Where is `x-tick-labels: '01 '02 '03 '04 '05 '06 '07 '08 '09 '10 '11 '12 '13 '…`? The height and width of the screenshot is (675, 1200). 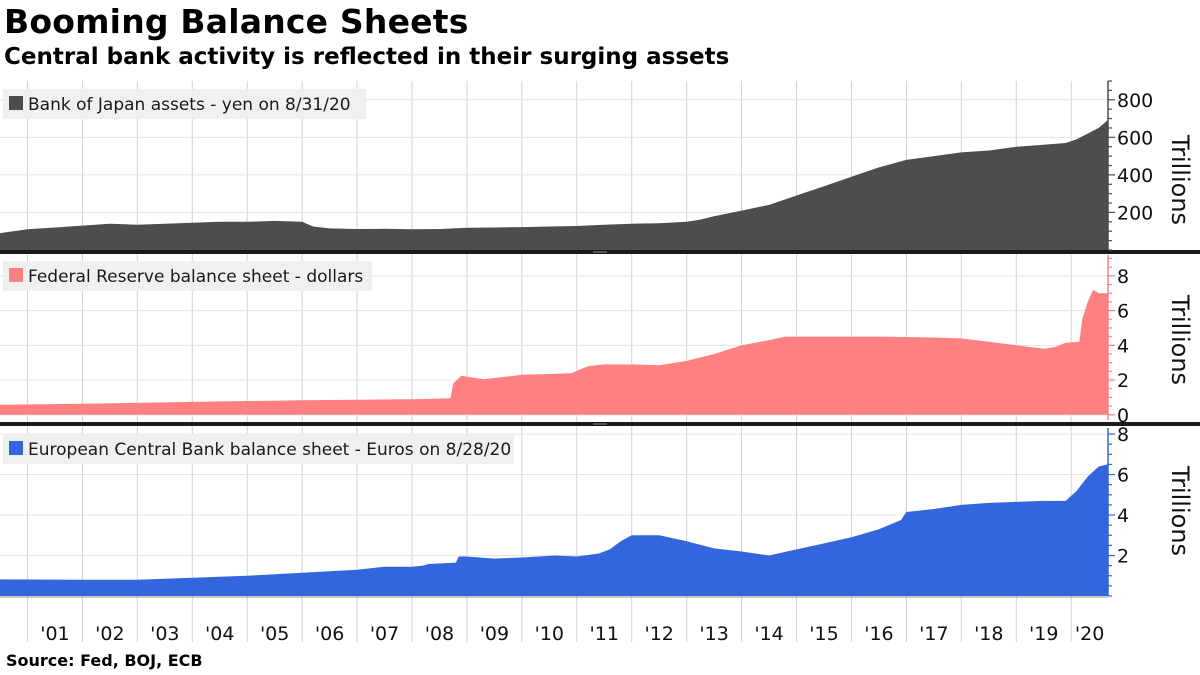 x-tick-labels: '01 '02 '03 '04 '05 '06 '07 '08 '09 '10 '11 '12 '13 '… is located at coordinates (572, 634).